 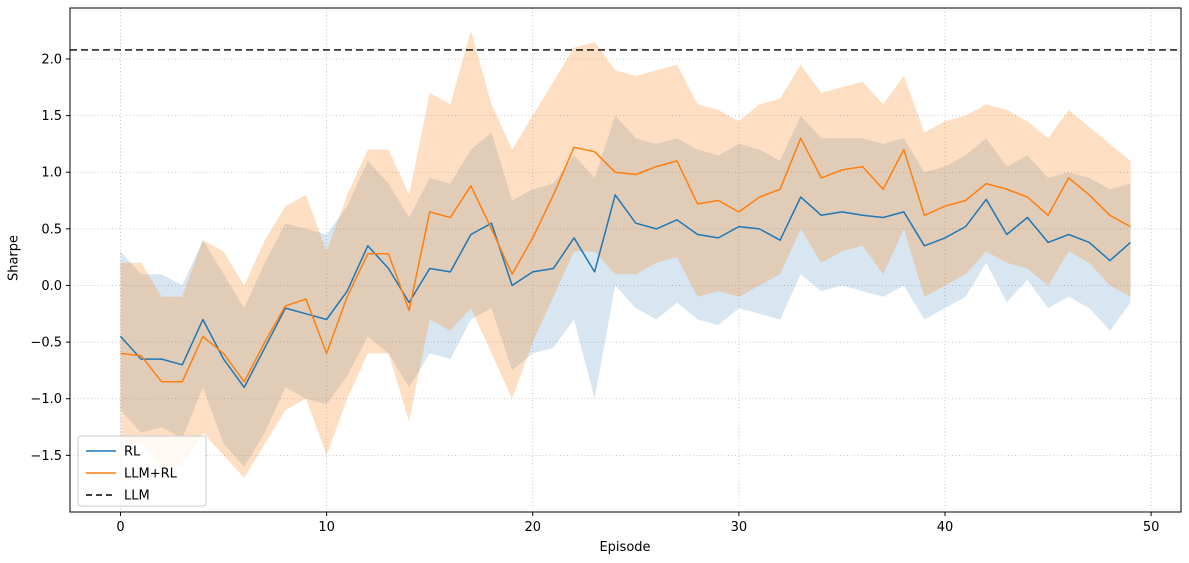 What do you see at coordinates (945, 527) in the screenshot?
I see `x-tick-label: 40` at bounding box center [945, 527].